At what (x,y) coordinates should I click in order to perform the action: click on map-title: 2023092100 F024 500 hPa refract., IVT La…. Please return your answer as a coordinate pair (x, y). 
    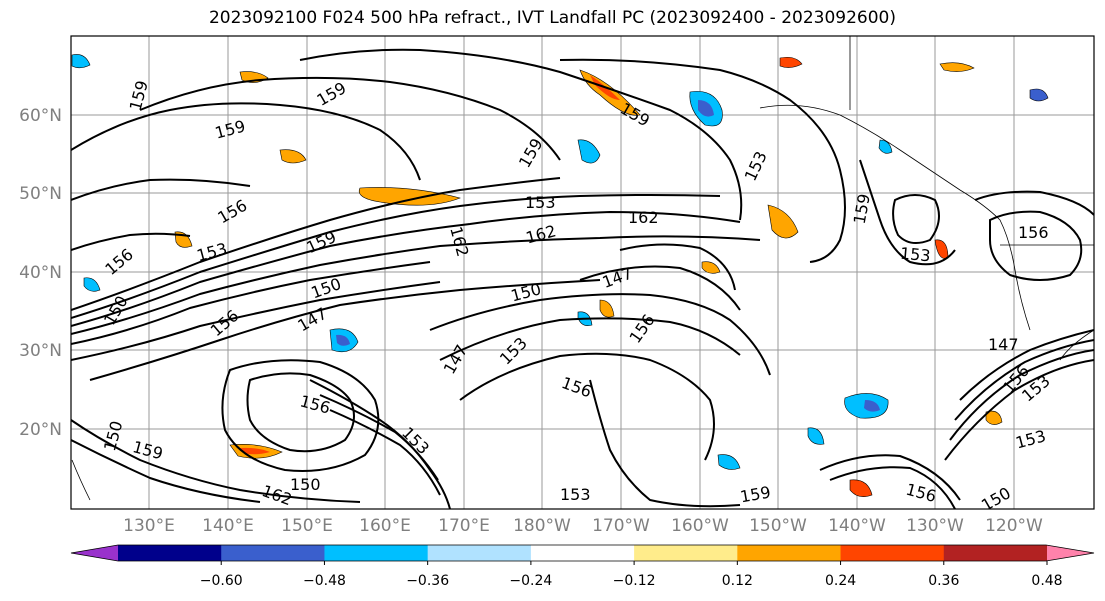
    Looking at the image, I should click on (552, 18).